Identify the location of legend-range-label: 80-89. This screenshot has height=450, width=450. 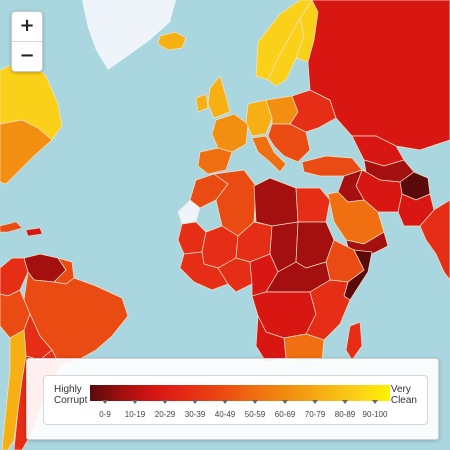
(345, 414).